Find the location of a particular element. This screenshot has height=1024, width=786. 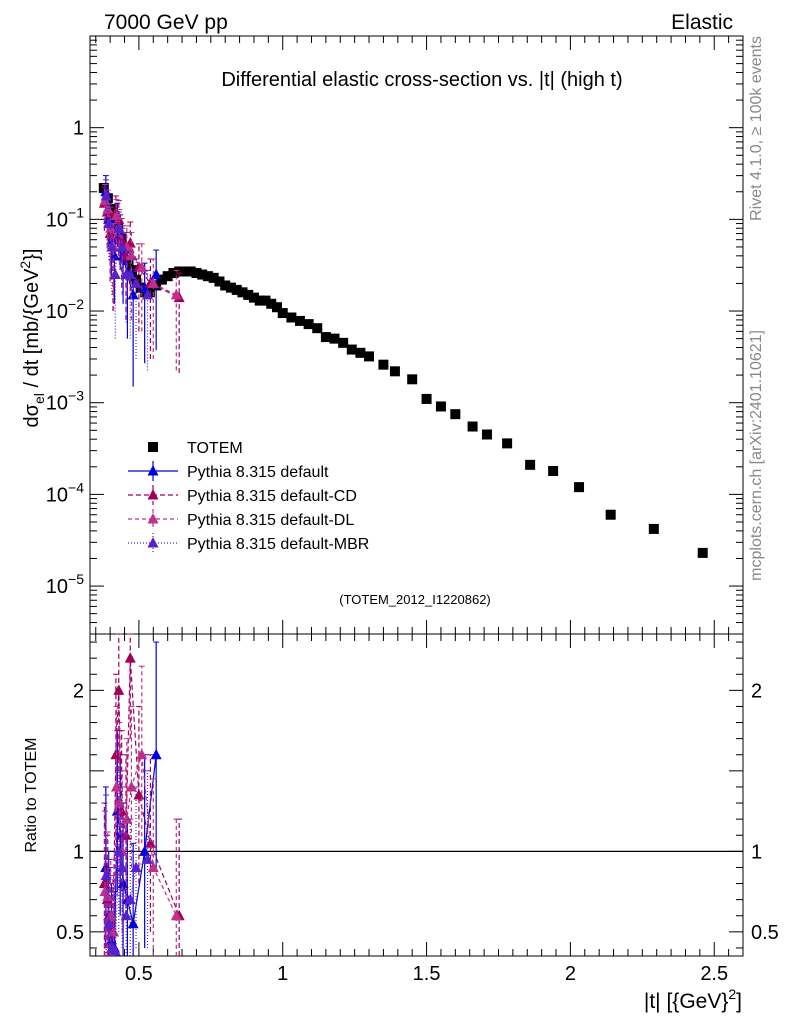

legend-label: Pythia 8.315 default is located at coordinates (258, 472).